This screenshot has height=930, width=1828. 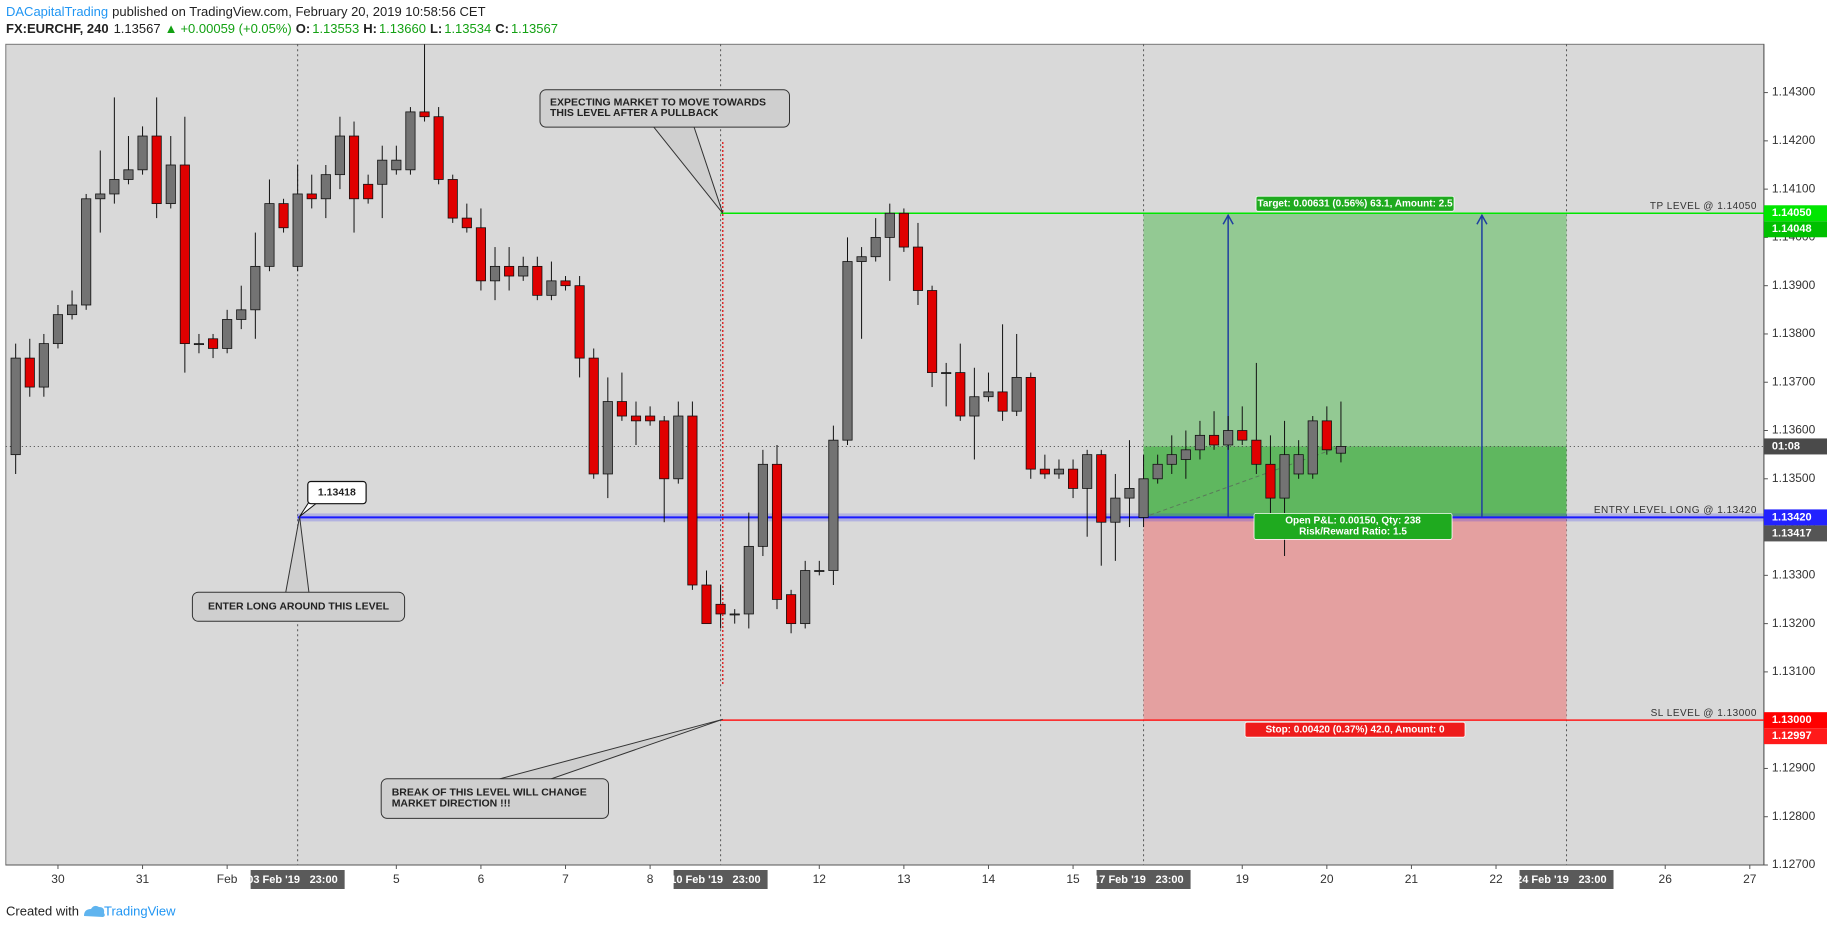 I want to click on price-badge-label: 1.12997, so click(x=1792, y=736).